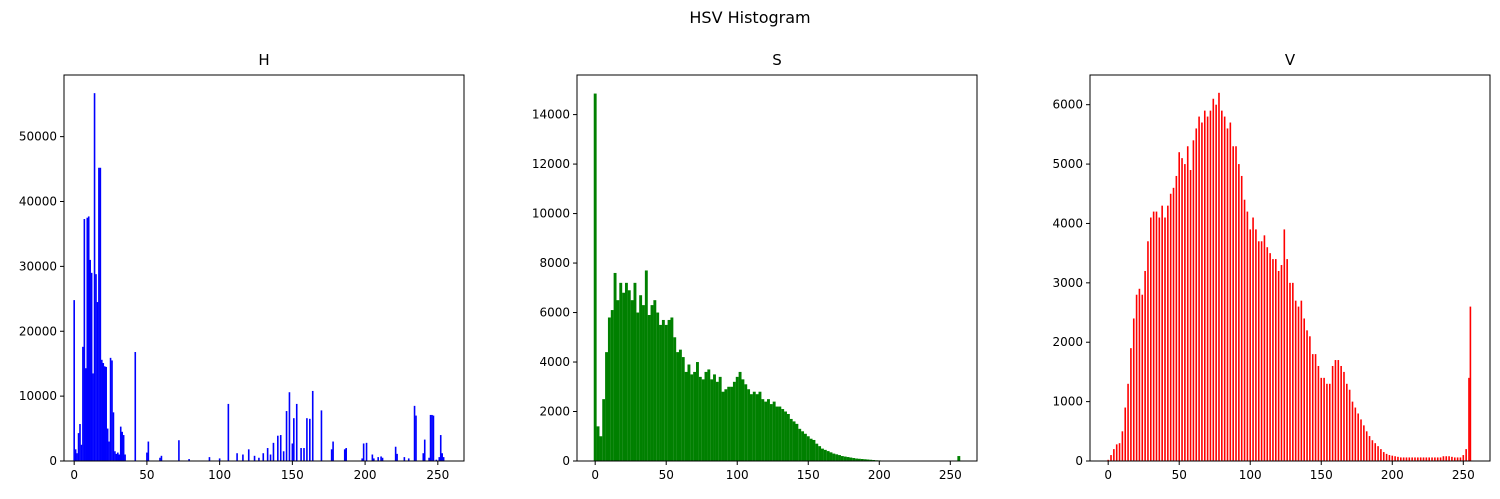 The height and width of the screenshot is (499, 1500). What do you see at coordinates (777, 60) in the screenshot?
I see `subplot-title: S` at bounding box center [777, 60].